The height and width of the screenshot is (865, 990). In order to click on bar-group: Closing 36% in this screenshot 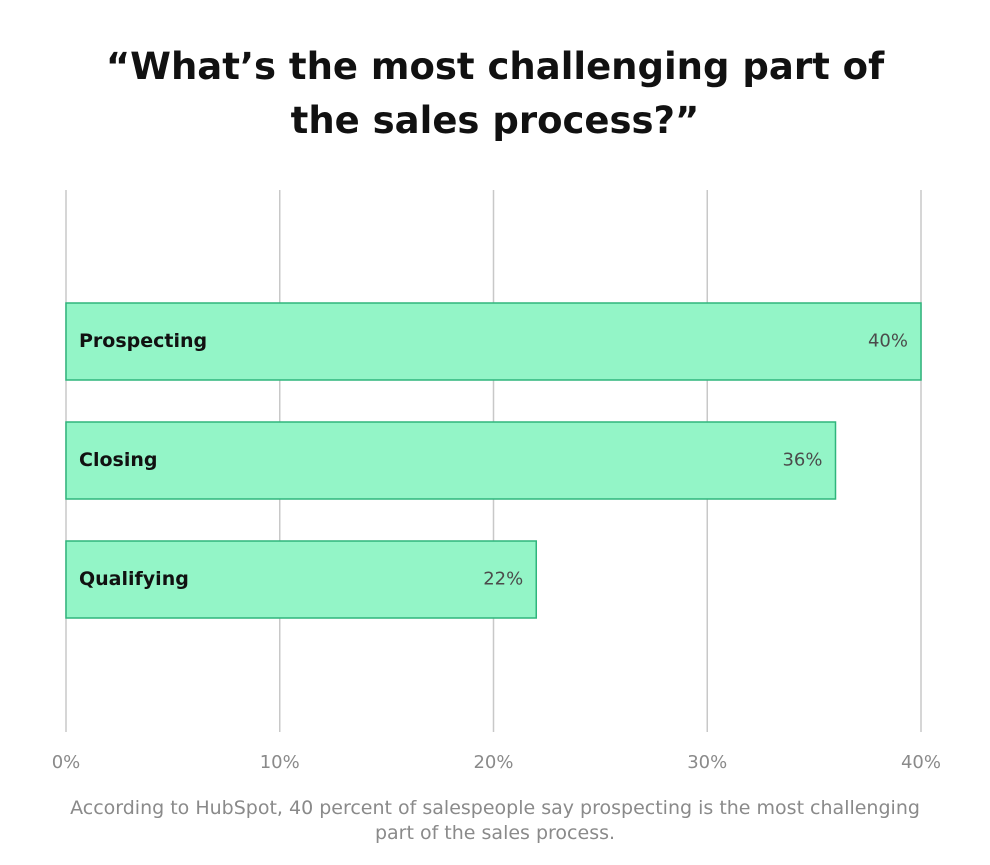, I will do `click(451, 460)`.